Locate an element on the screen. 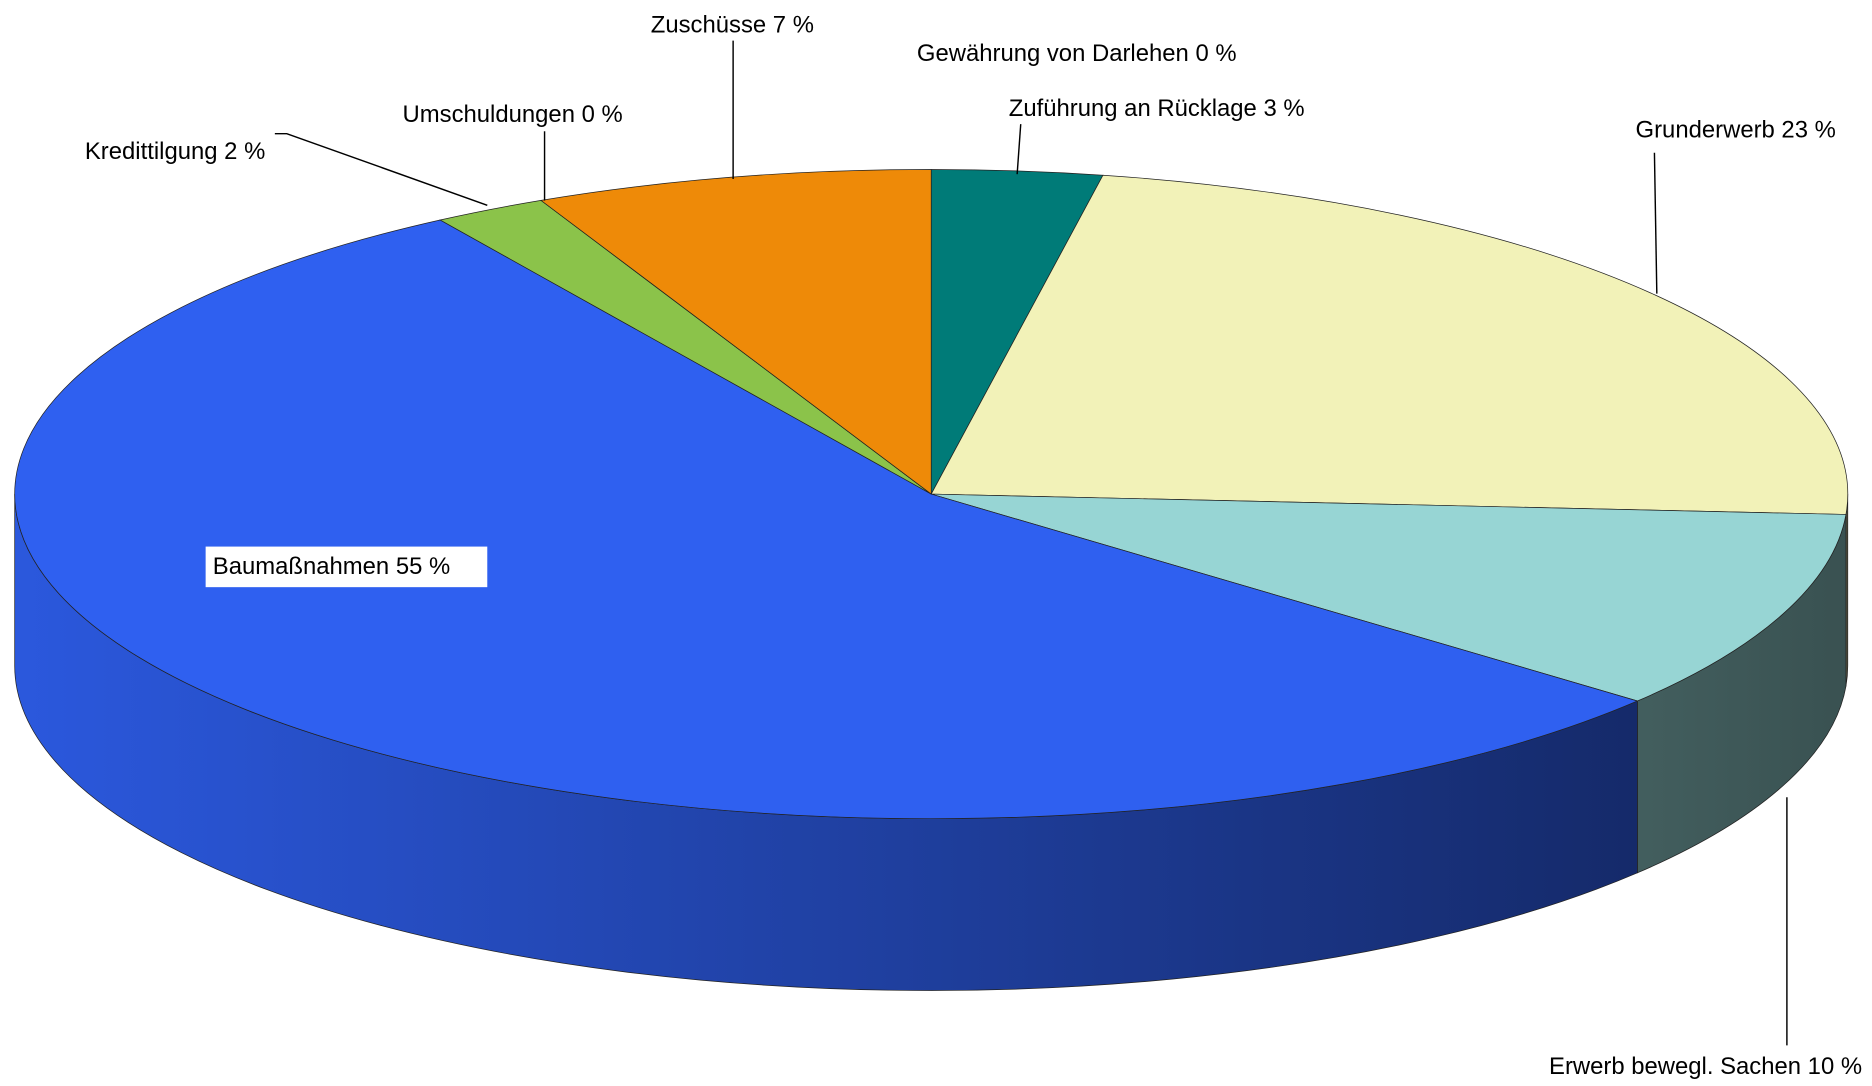 The width and height of the screenshot is (1872, 1086). slice-label: Zuschüsse 7 % is located at coordinates (732, 25).